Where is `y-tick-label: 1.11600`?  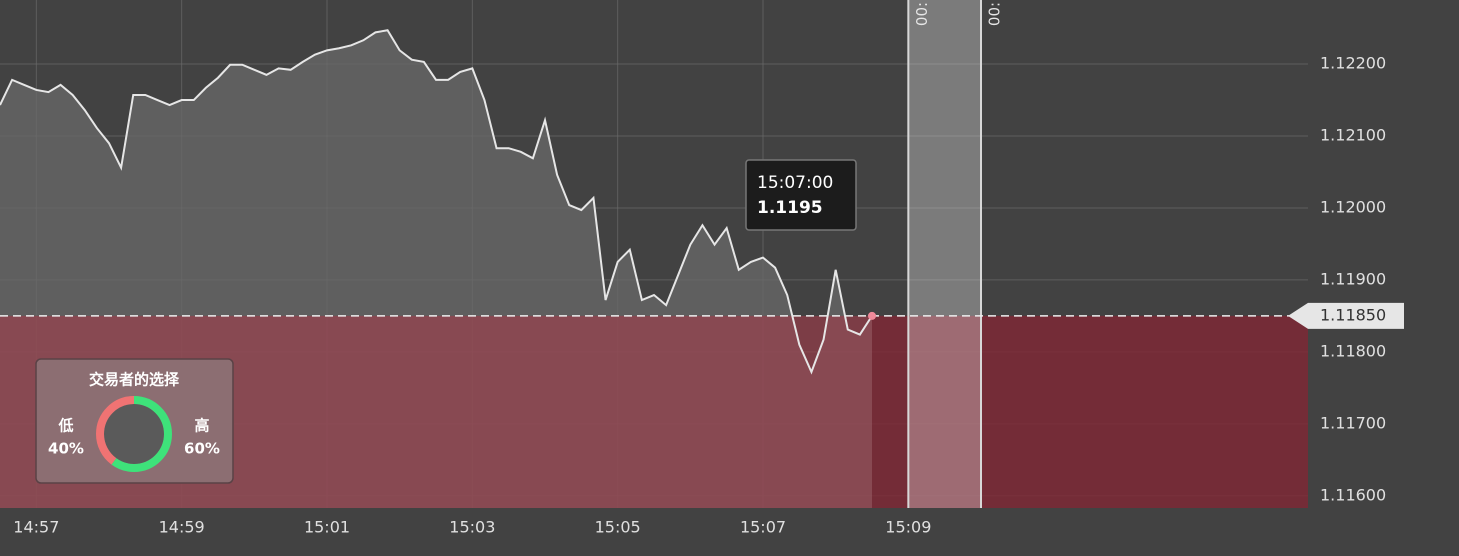
y-tick-label: 1.11600 is located at coordinates (1353, 494).